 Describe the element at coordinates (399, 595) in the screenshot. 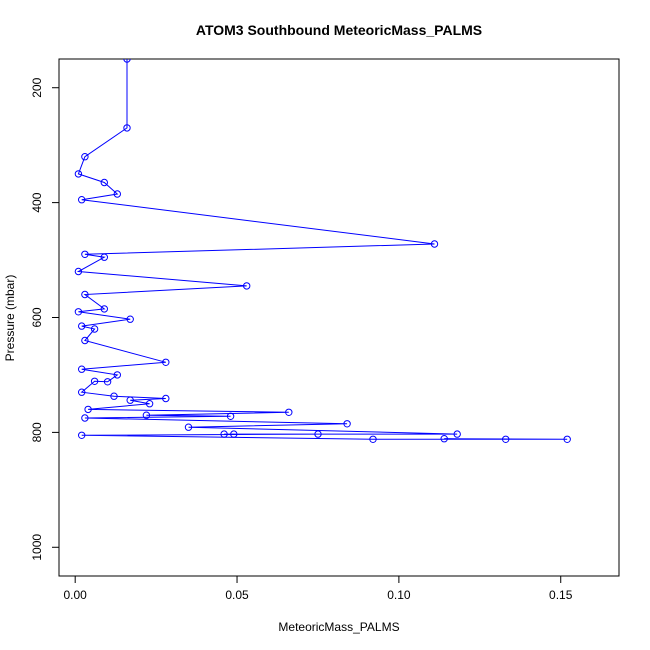

I see `x-tick-label: 0.10` at that location.